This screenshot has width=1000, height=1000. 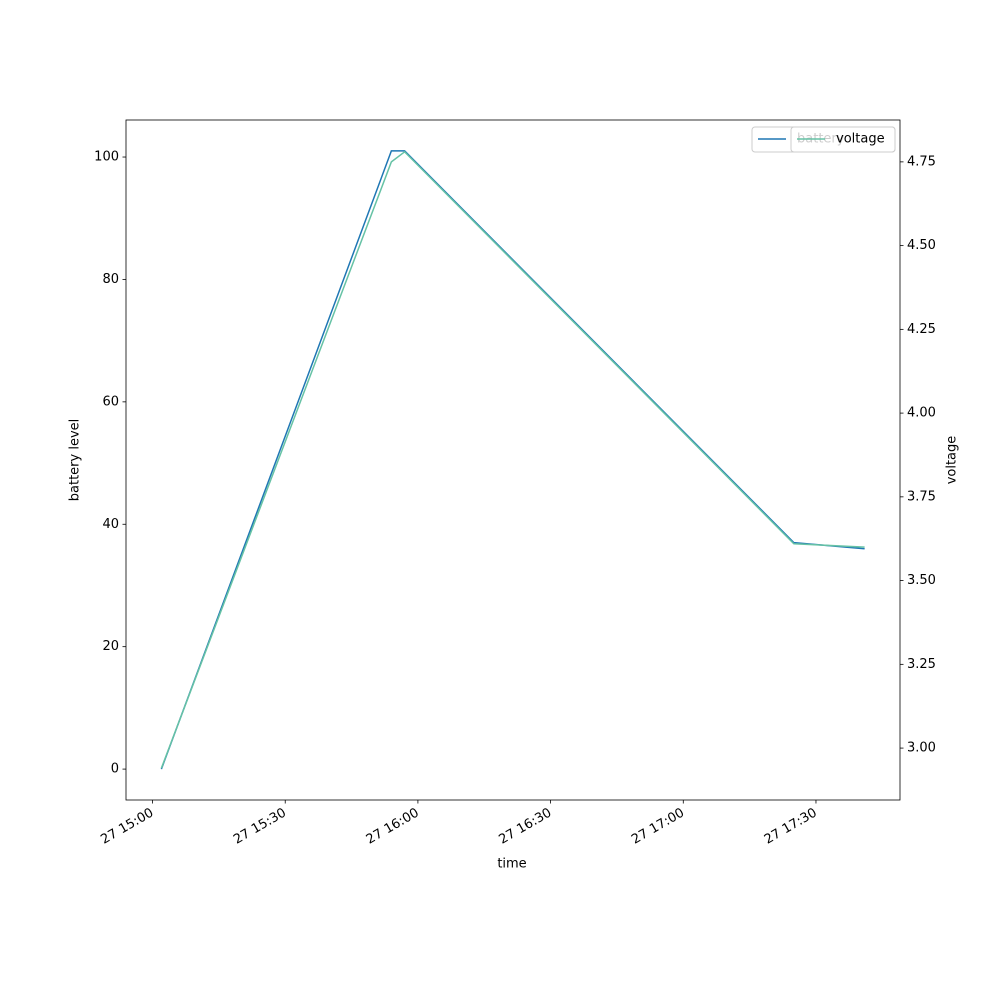 I want to click on y2-tick-label: 3.00, so click(x=921, y=748).